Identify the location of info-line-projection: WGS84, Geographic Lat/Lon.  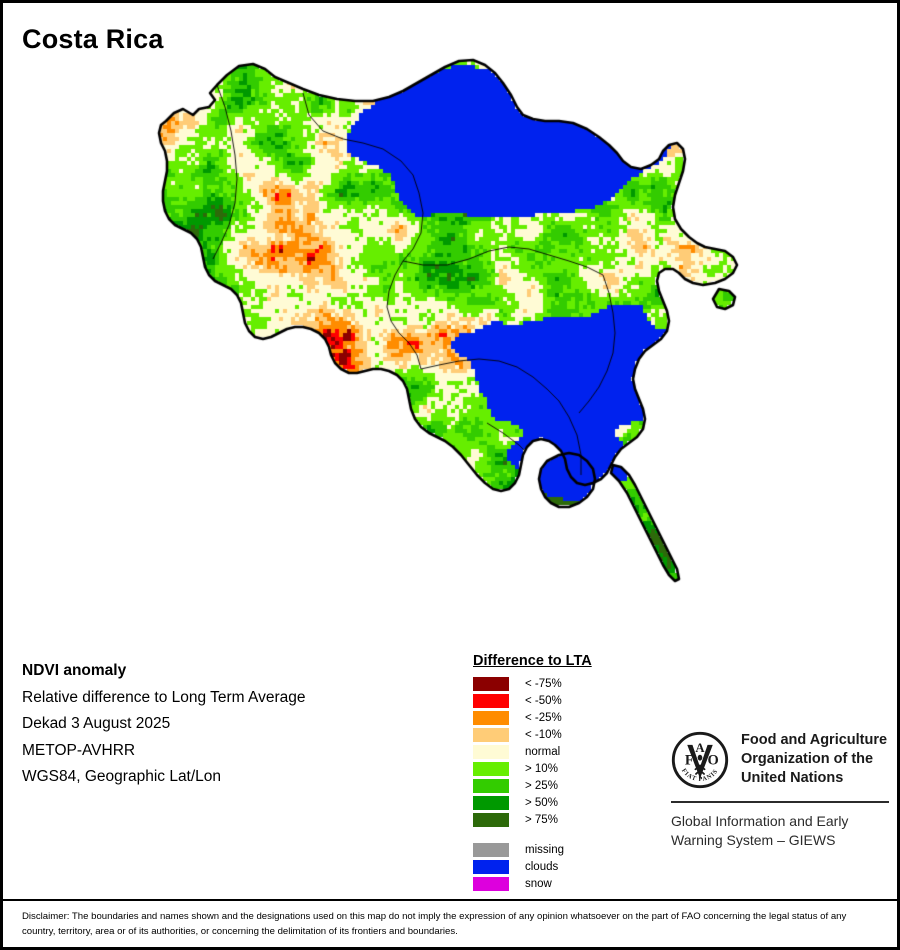
(122, 776).